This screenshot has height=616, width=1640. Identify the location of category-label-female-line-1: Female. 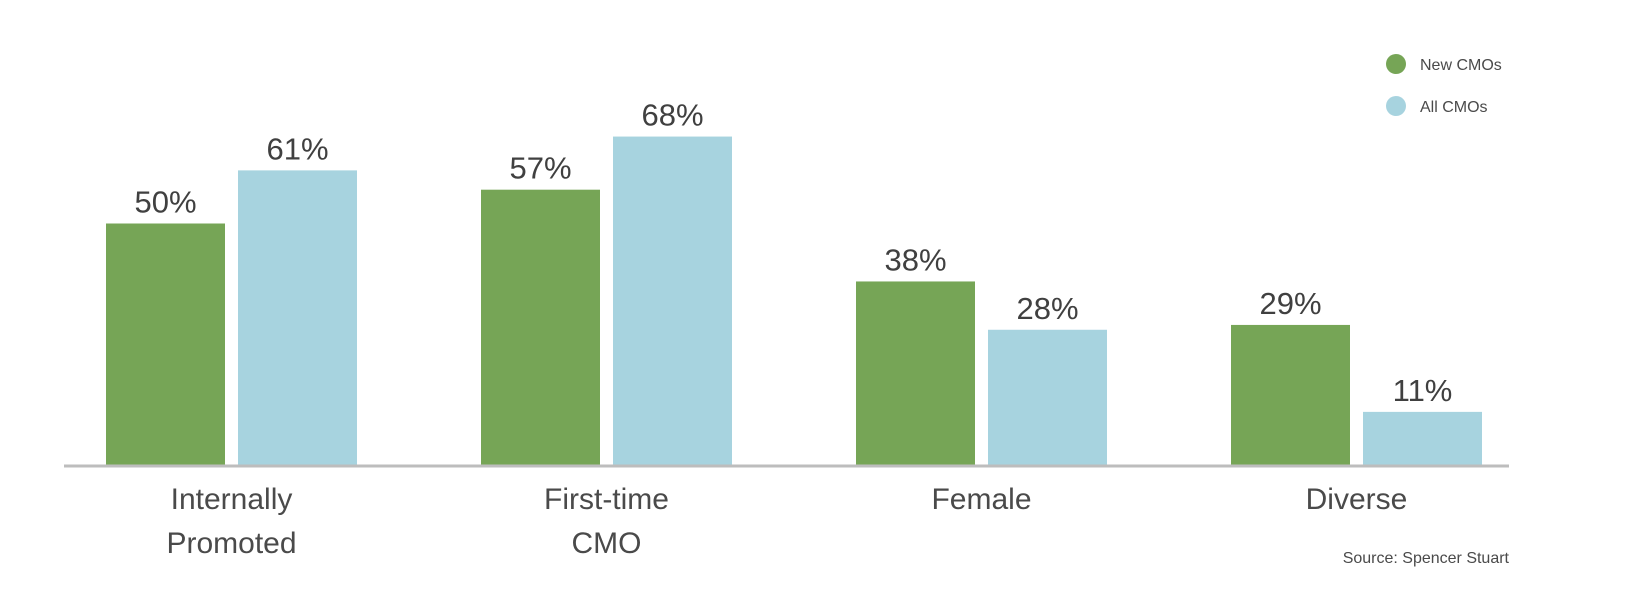
(981, 499).